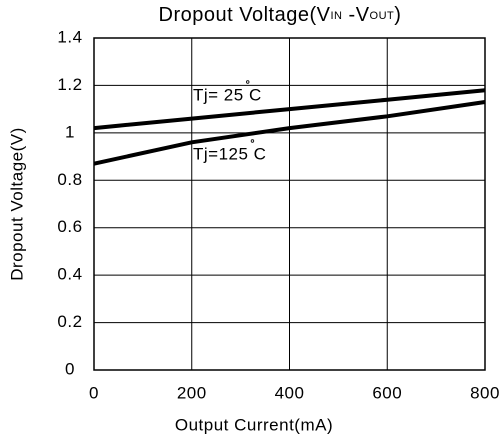  Describe the element at coordinates (16, 204) in the screenshot. I see `y-axis-label: Dropout Voltage(V)` at that location.